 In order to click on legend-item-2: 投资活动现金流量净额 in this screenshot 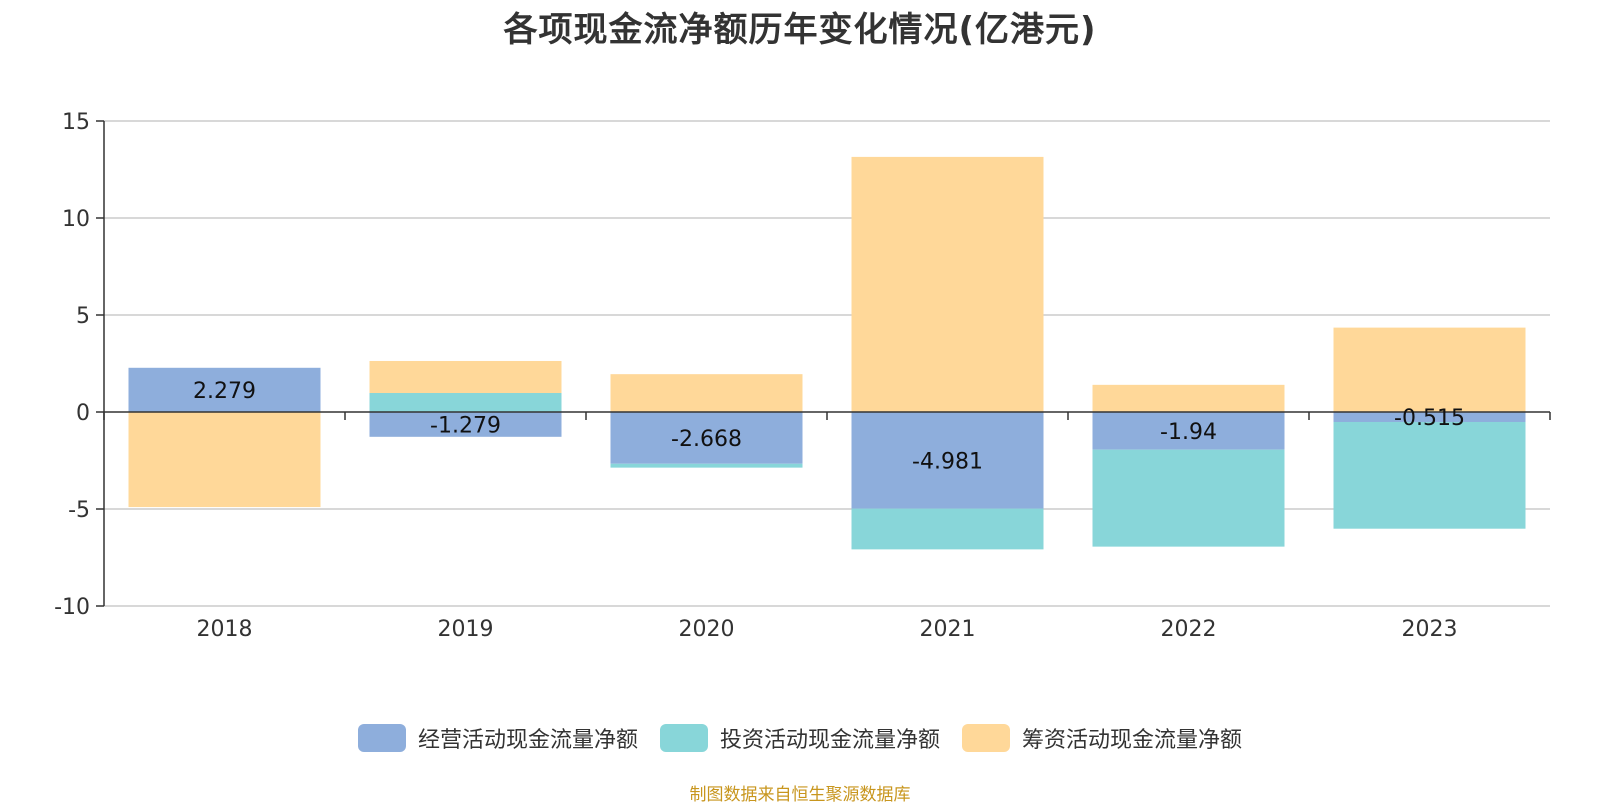, I will do `click(799, 738)`.